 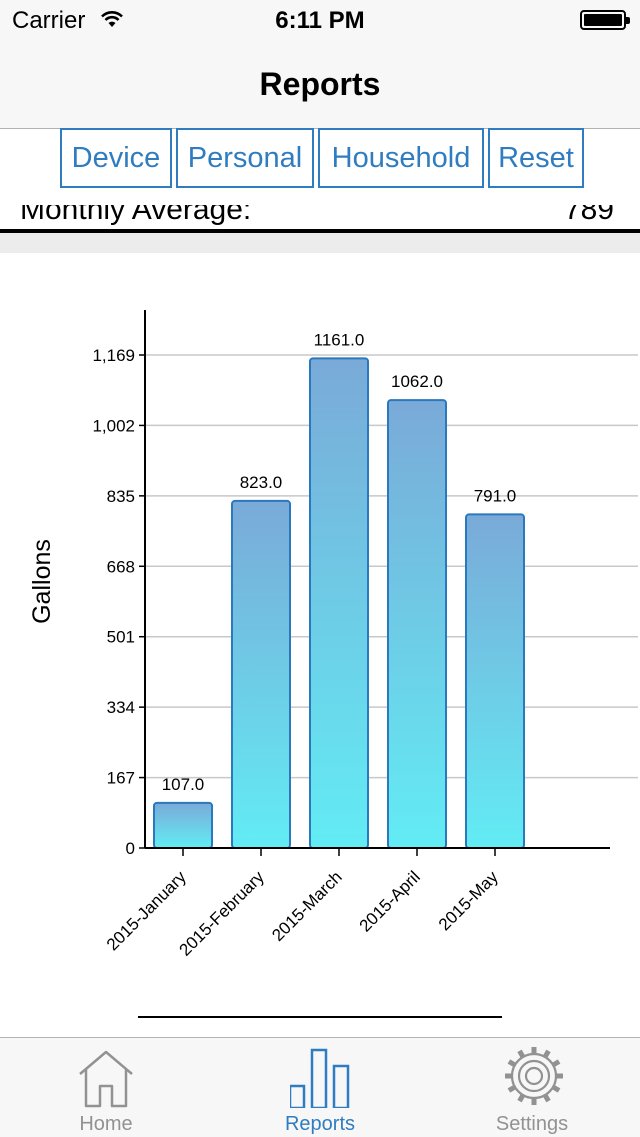 What do you see at coordinates (130, 848) in the screenshot?
I see `y-tick-label: 0` at bounding box center [130, 848].